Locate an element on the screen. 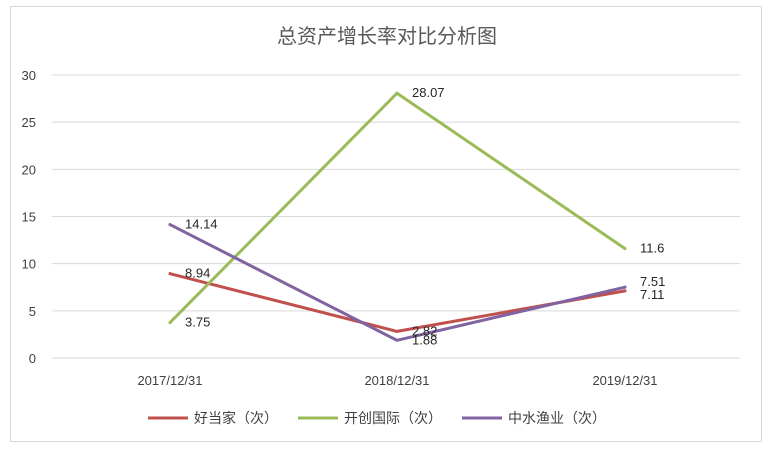  data-label: 1.88 is located at coordinates (424, 339).